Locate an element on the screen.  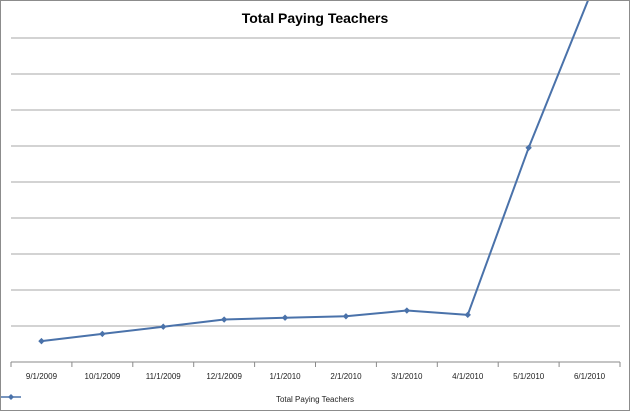
x-tick-label: 4/1/2010 is located at coordinates (468, 376).